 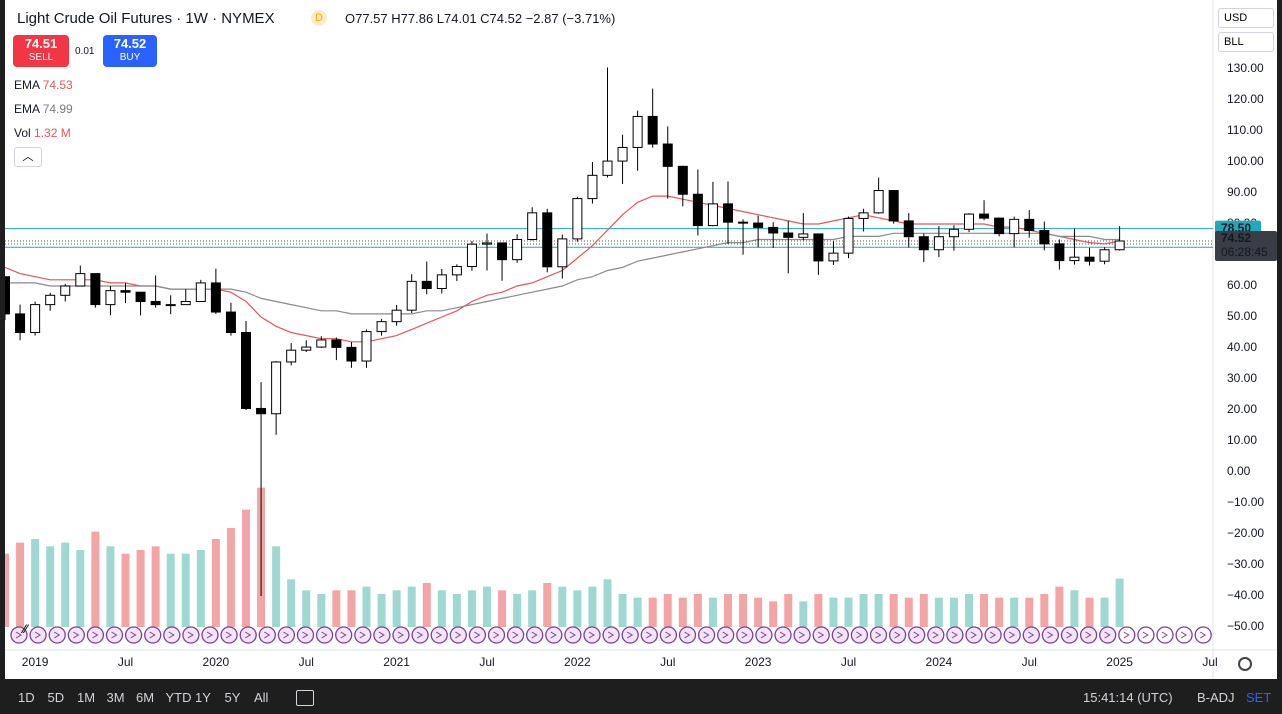 I want to click on calendar-icon, so click(x=305, y=698).